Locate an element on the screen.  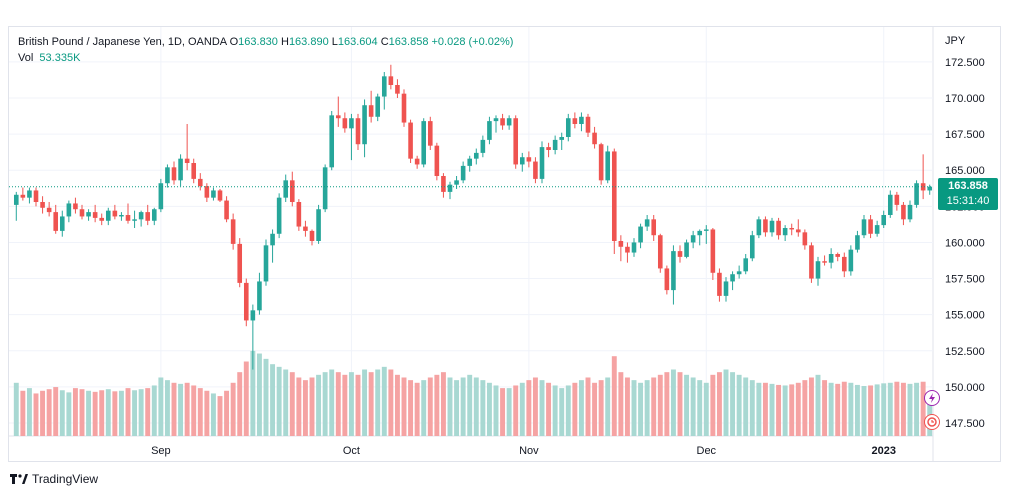
volume-label: Vol is located at coordinates (26, 58).